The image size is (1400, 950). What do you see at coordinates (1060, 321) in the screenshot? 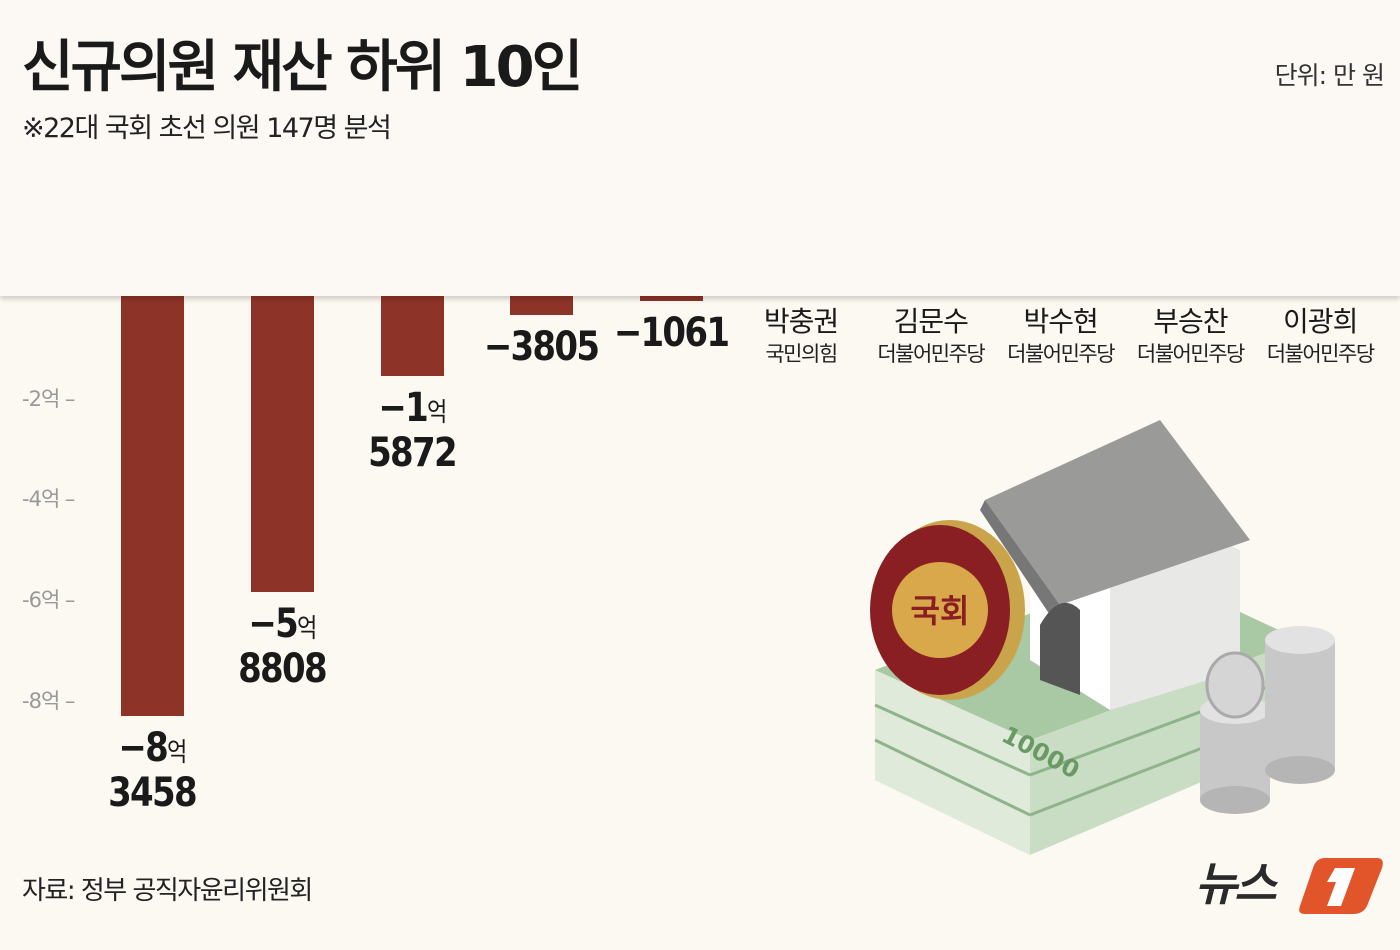
I see `name-label: 박수현` at bounding box center [1060, 321].